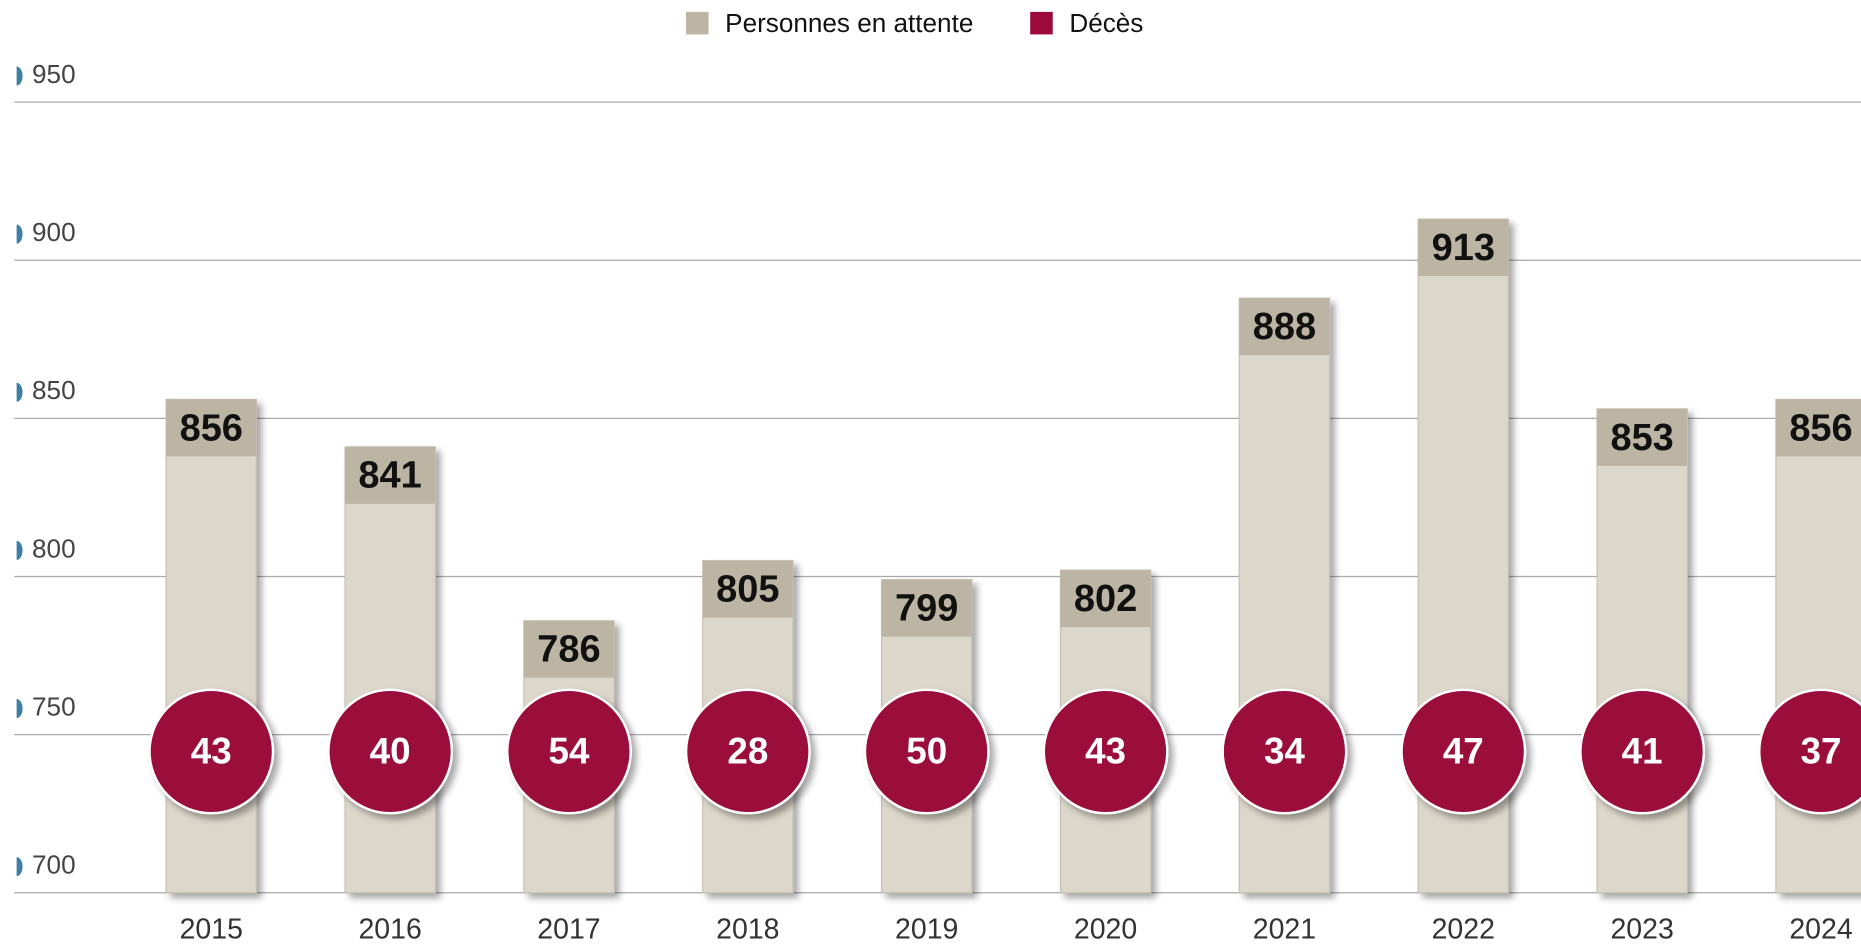 The height and width of the screenshot is (945, 1861). Describe the element at coordinates (54, 232) in the screenshot. I see `y-tick-label: 900` at that location.